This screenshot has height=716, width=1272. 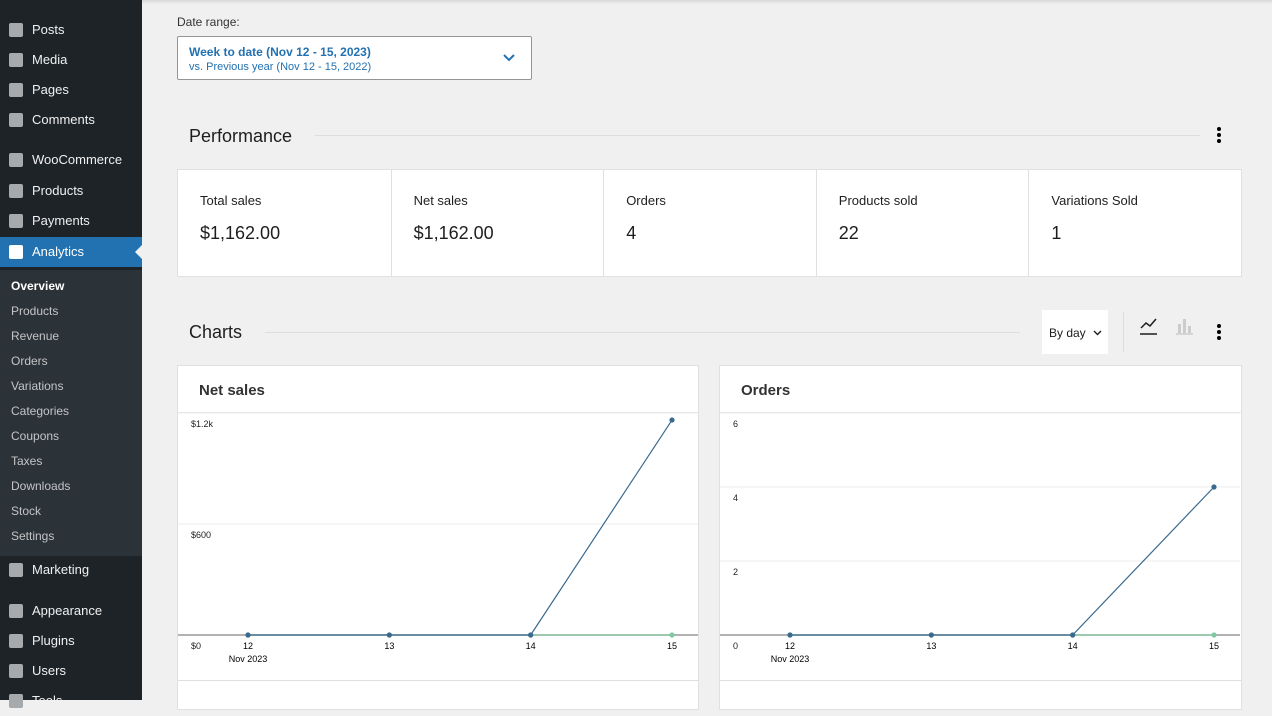 What do you see at coordinates (735, 424) in the screenshot?
I see `y-tick-label: 6` at bounding box center [735, 424].